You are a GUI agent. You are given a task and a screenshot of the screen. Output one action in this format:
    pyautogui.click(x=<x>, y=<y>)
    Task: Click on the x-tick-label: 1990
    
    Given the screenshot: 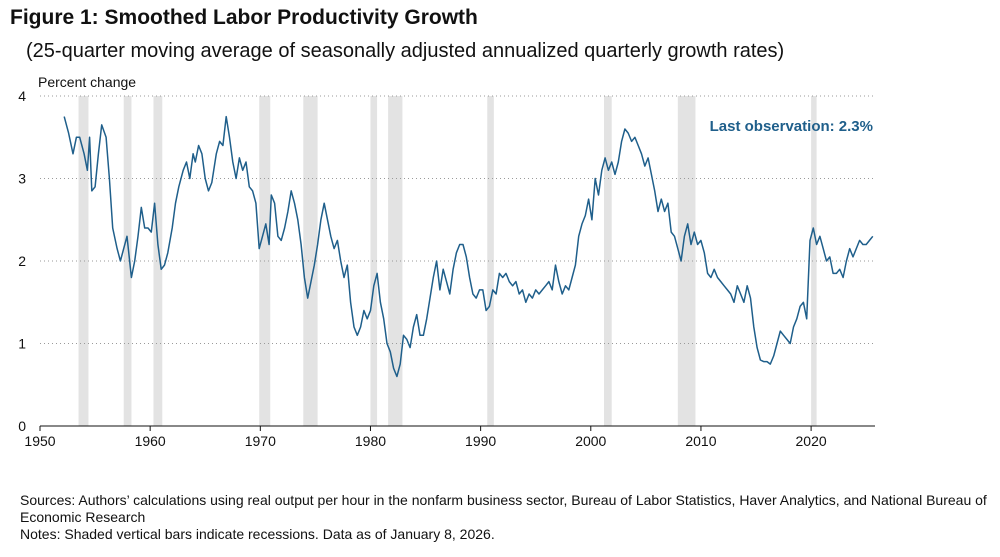 What is the action you would take?
    pyautogui.click(x=480, y=441)
    